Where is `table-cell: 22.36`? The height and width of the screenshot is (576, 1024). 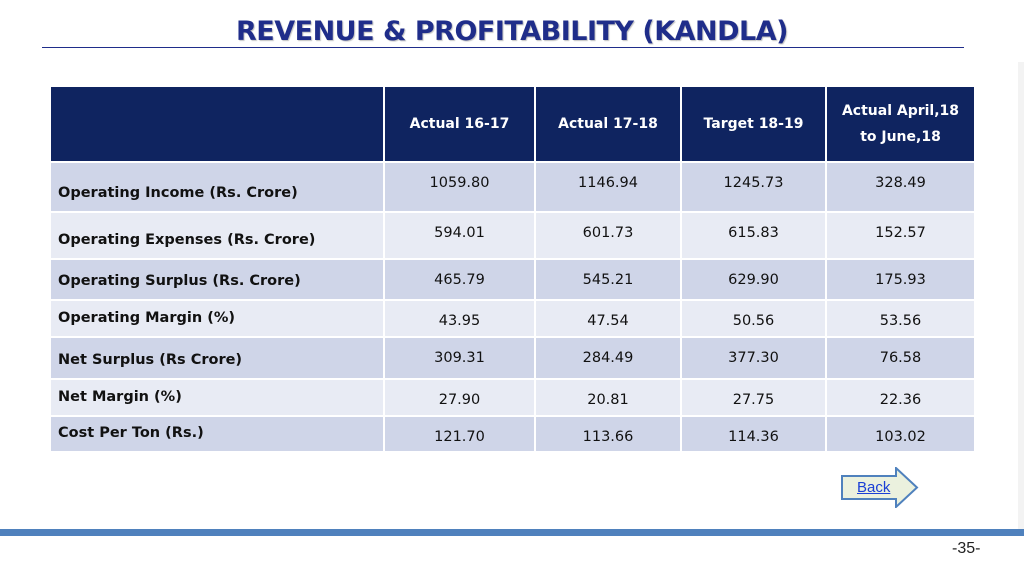
table-cell: 22.36 is located at coordinates (900, 397).